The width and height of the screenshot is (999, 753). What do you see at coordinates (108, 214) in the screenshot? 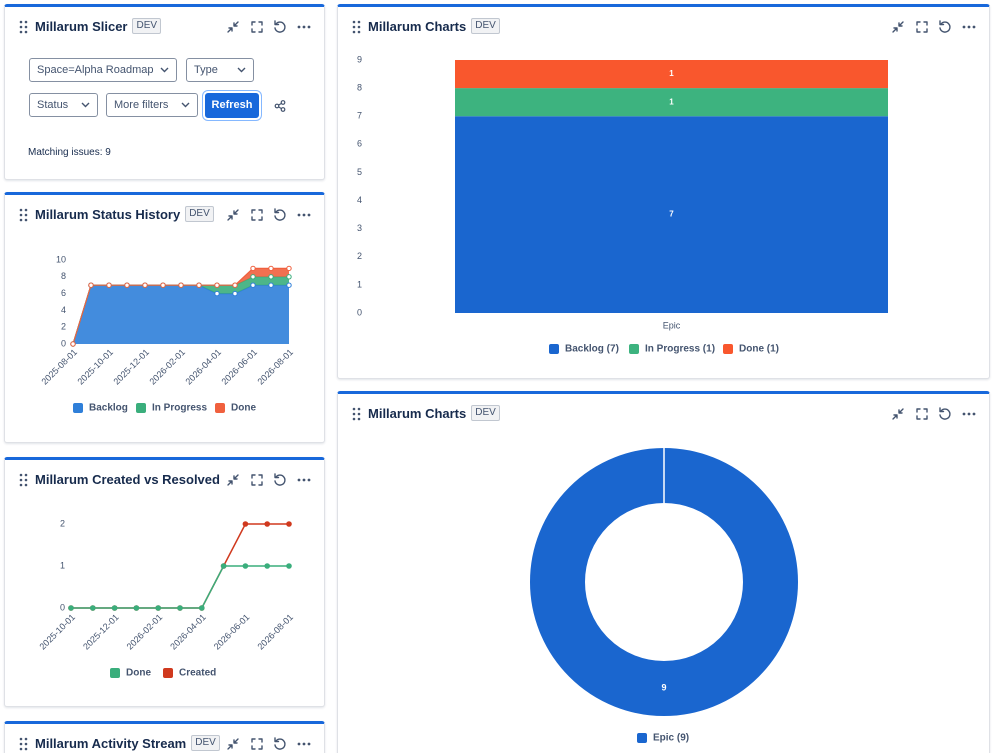
I see `title-text: Millarum Status History` at bounding box center [108, 214].